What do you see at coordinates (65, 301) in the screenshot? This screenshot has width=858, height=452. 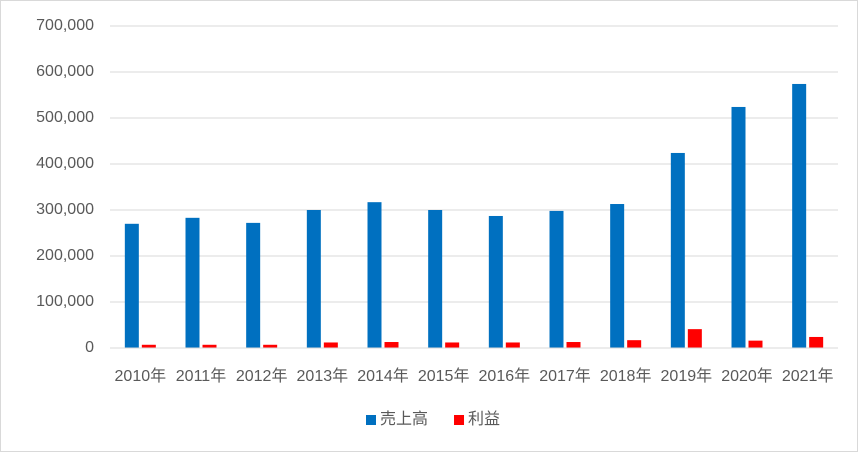 I see `y-tick-label: 100,000` at bounding box center [65, 301].